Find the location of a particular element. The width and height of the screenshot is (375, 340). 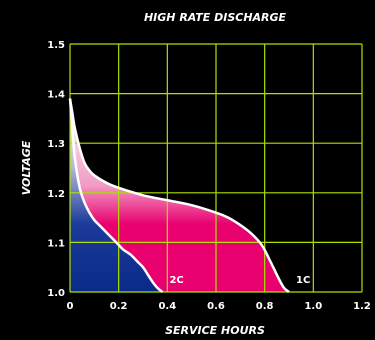

y-tick-label: 1.0 is located at coordinates (56, 293).